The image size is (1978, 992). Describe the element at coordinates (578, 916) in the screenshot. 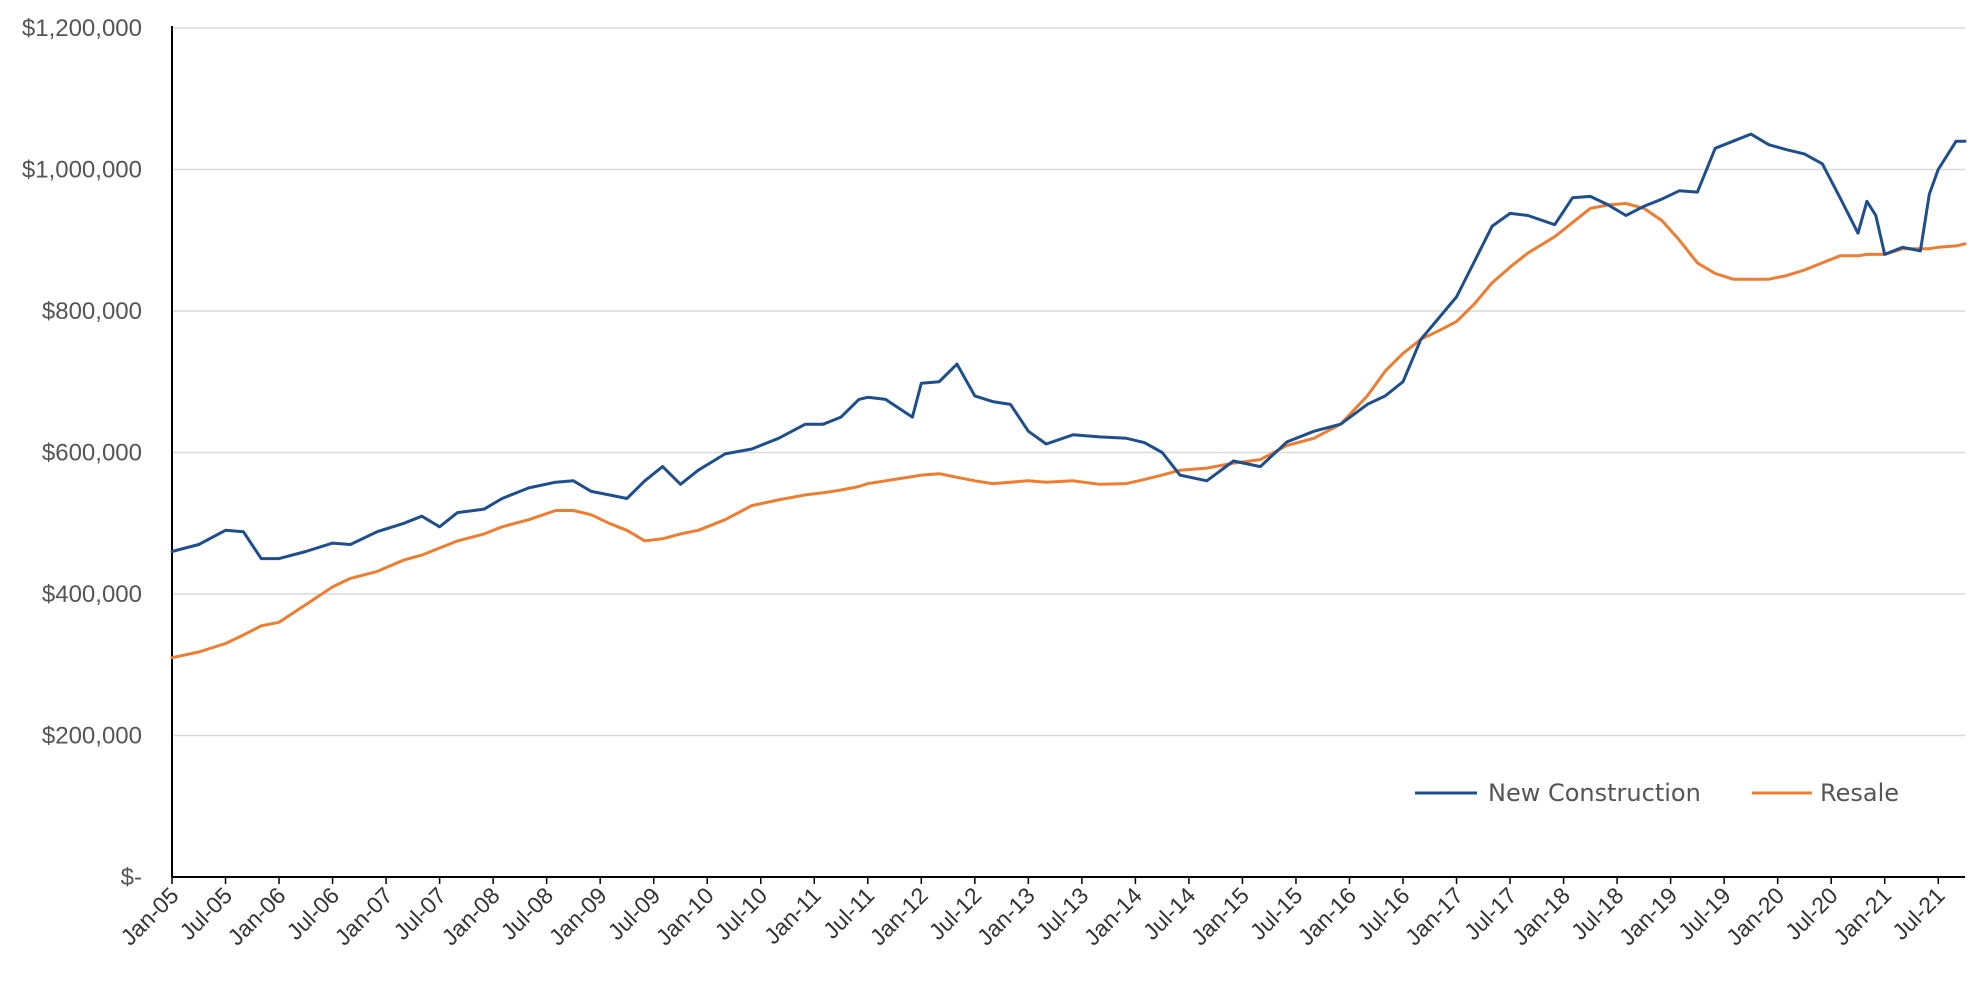

I see `x-tick-label: Jan-09` at that location.